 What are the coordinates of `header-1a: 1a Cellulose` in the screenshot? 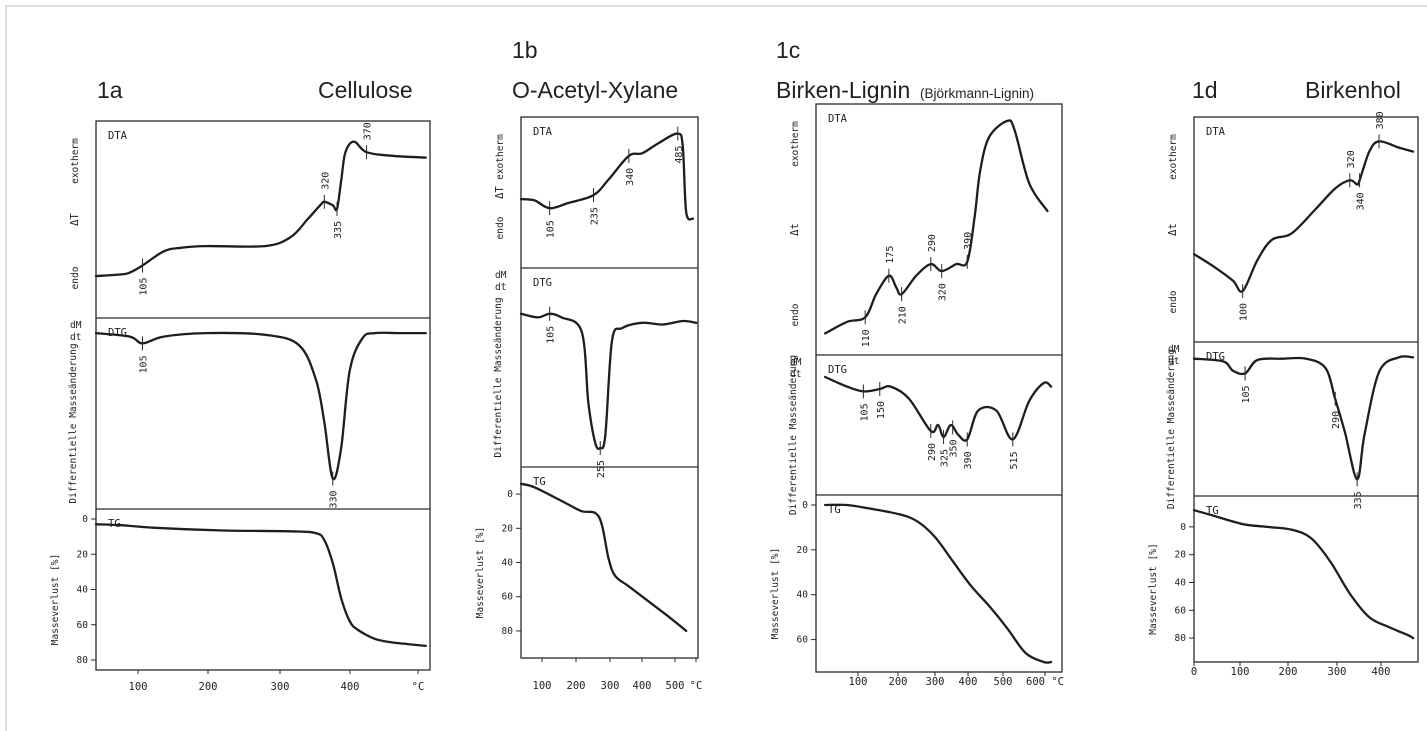 It's located at (255, 90).